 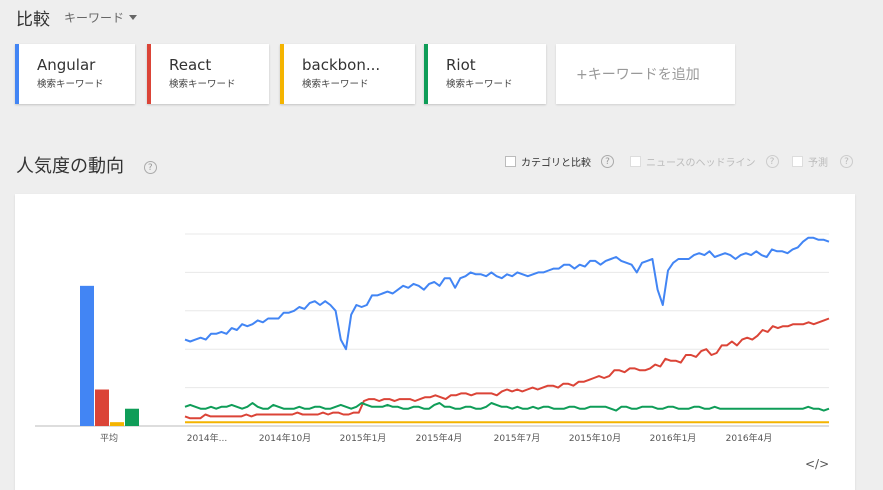 I want to click on keyword-name: Angular, so click(x=66, y=65).